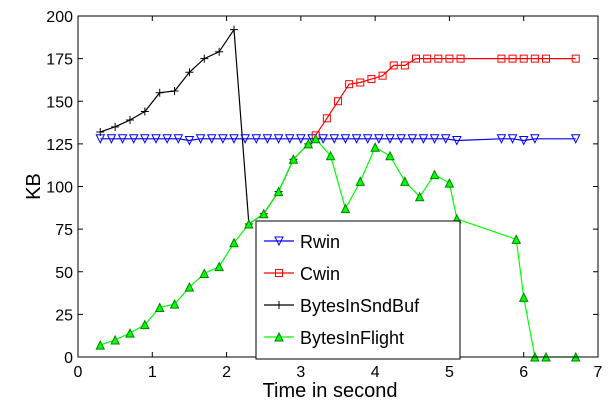  What do you see at coordinates (342, 306) in the screenshot?
I see `legend-entry-bytesinsndbuf: BytesInSndBuf` at bounding box center [342, 306].